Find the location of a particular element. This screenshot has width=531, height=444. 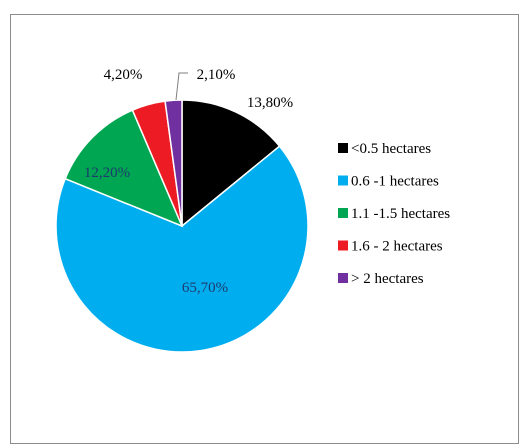

data-label-0-6-1-hectares: 65,70% is located at coordinates (205, 288).